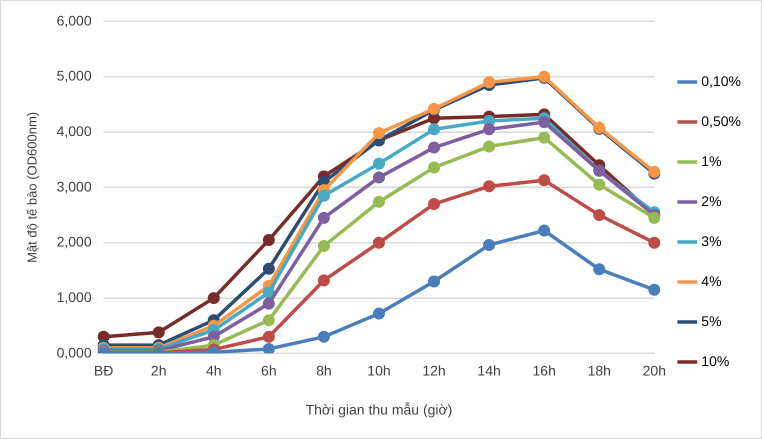 The width and height of the screenshot is (762, 439). I want to click on y-tick-label: 5,000, so click(74, 76).